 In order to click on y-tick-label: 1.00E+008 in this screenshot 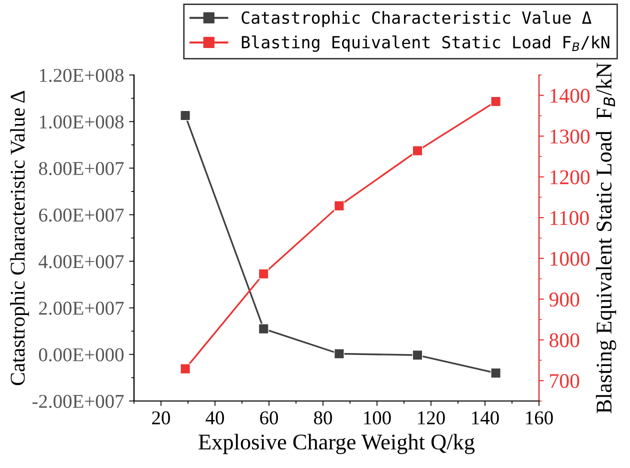, I will do `click(82, 122)`.